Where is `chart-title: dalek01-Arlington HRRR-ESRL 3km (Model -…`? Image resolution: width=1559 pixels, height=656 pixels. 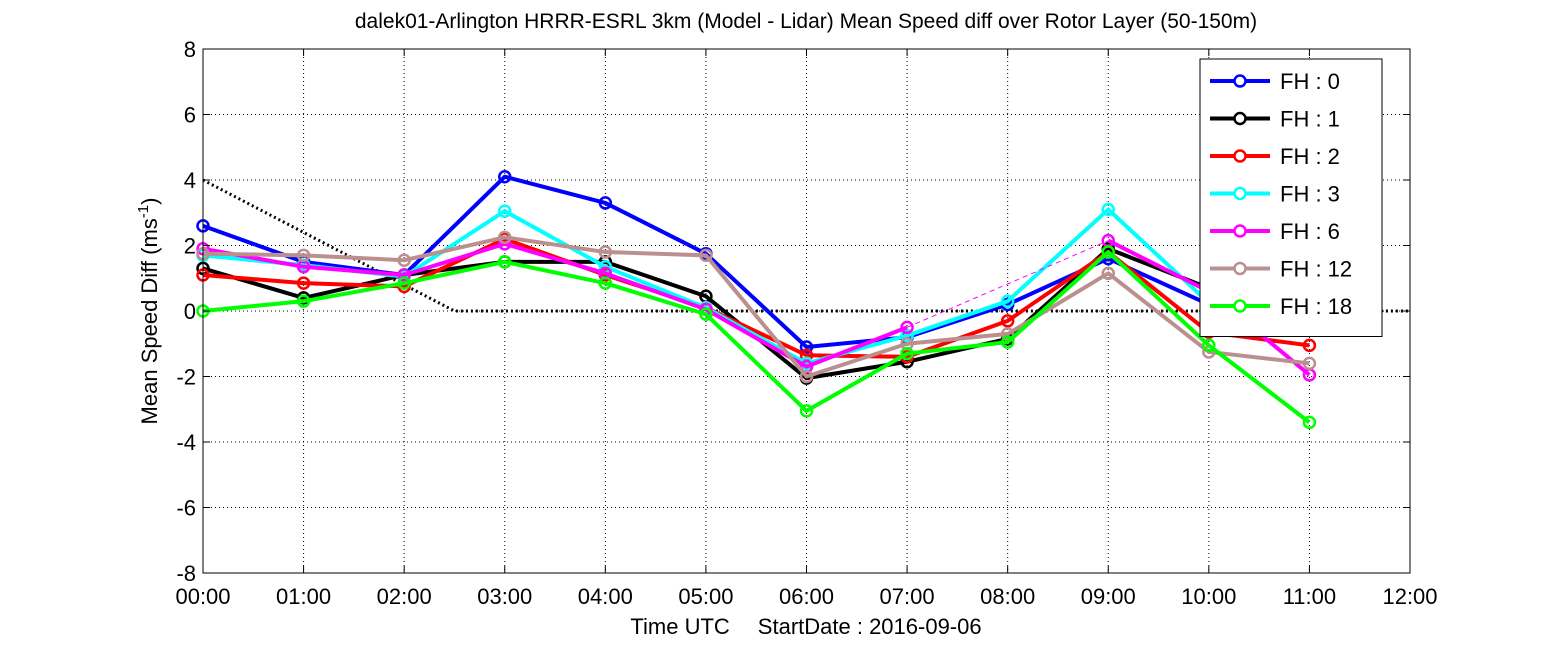
chart-title: dalek01-Arlington HRRR-ESRL 3km (Model -… is located at coordinates (806, 21).